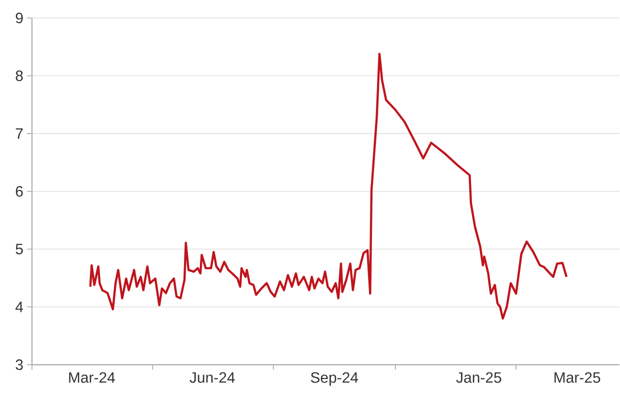 This screenshot has height=413, width=620. I want to click on x-tick-label: Mar-25, so click(577, 377).